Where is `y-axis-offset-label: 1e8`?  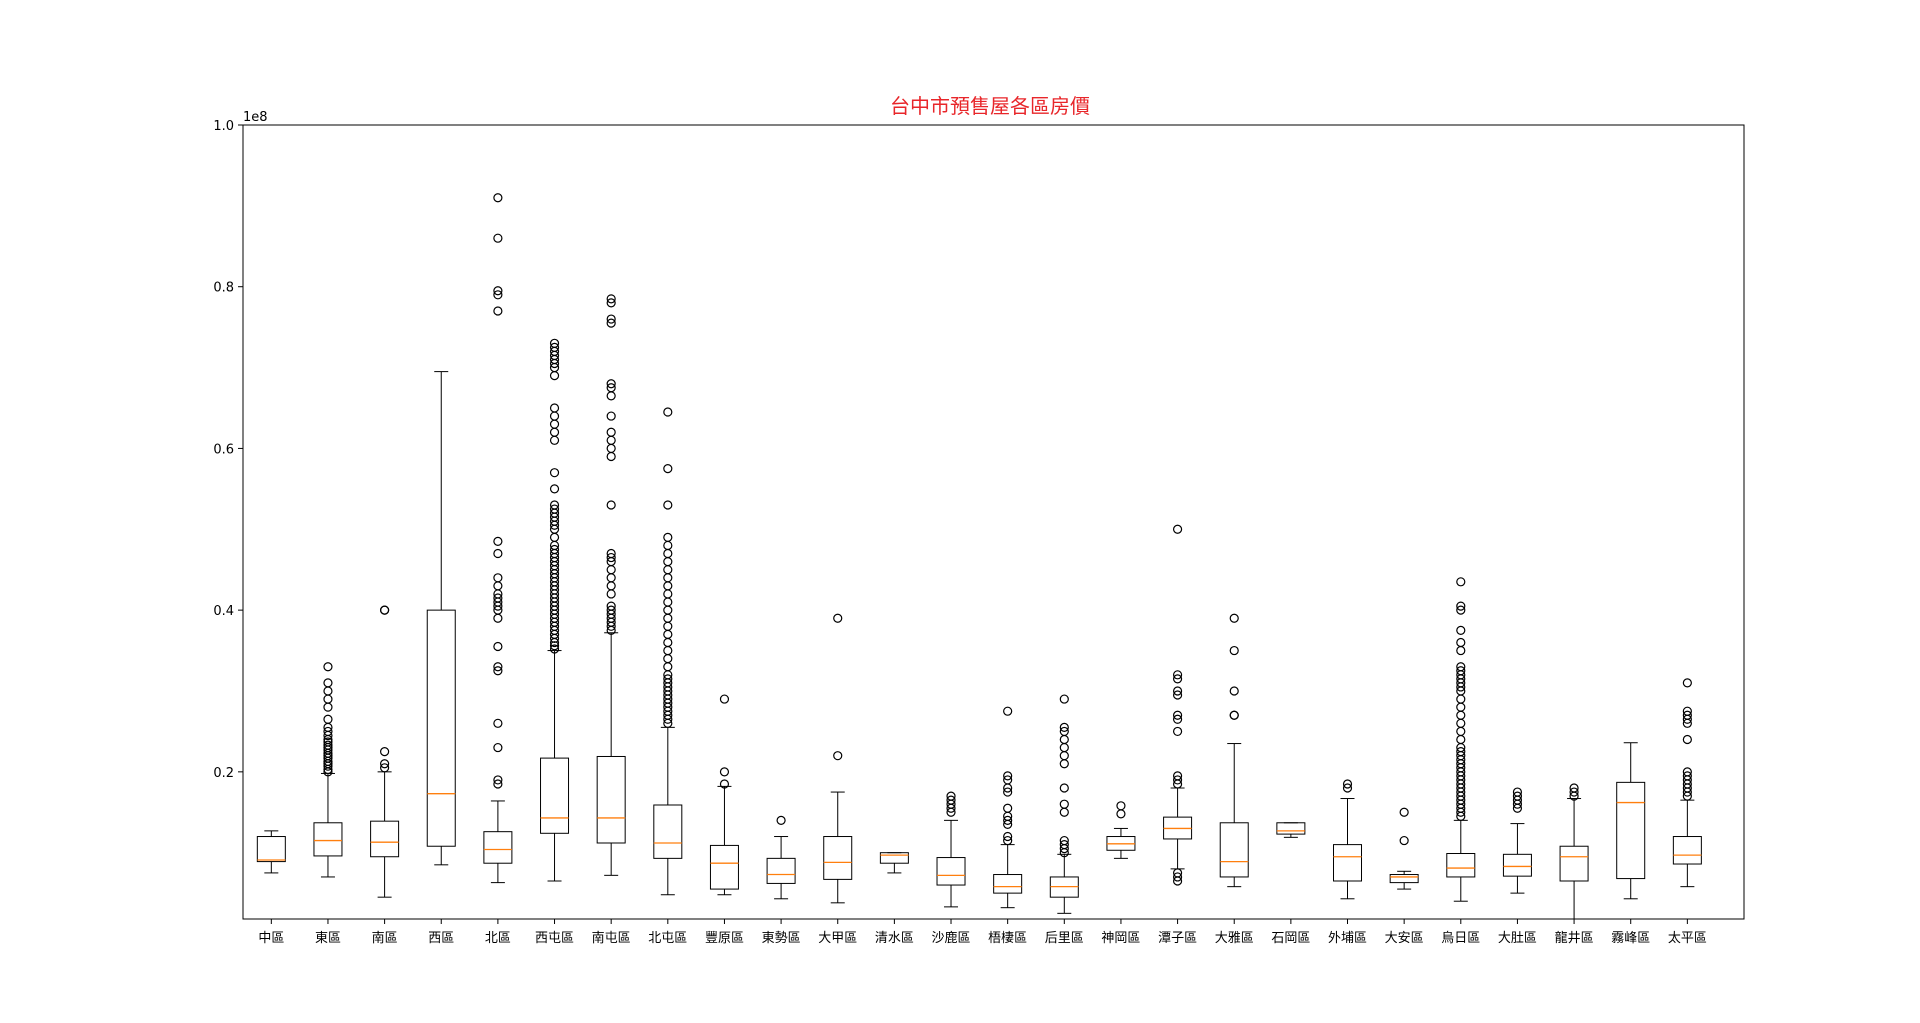
y-axis-offset-label: 1e8 is located at coordinates (255, 117).